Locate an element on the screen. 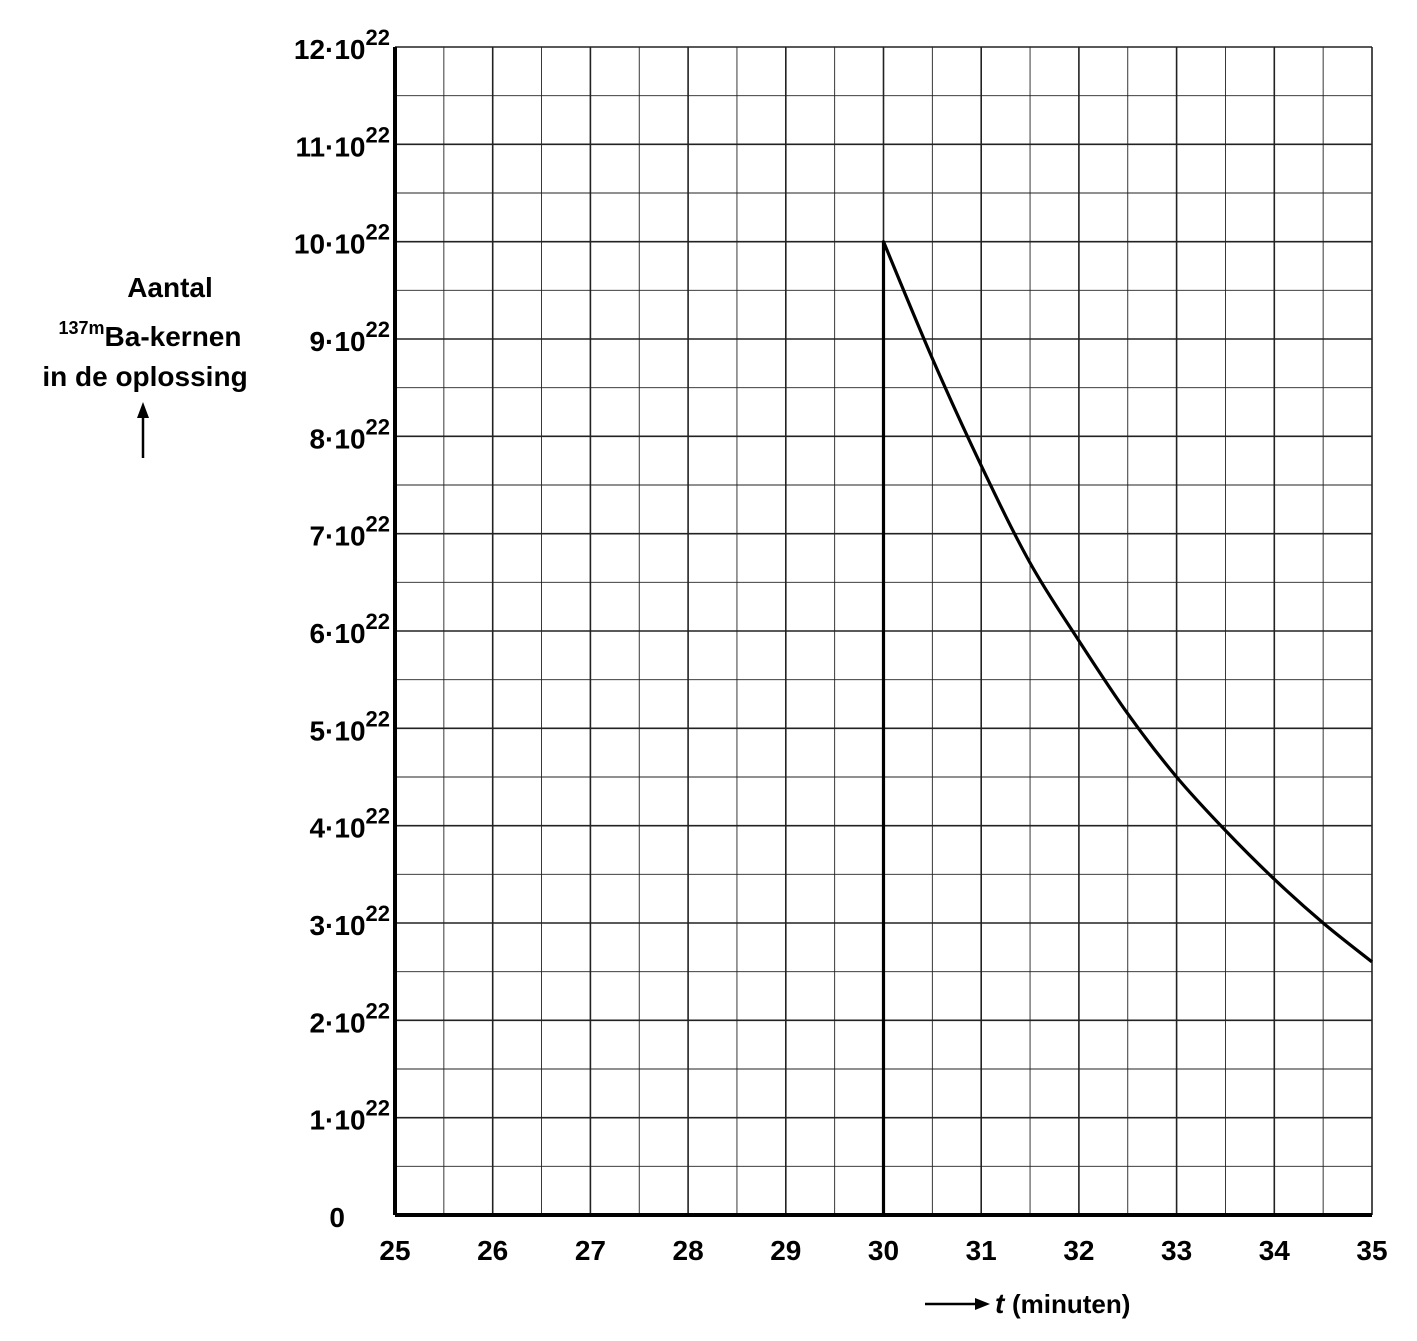 The height and width of the screenshot is (1341, 1417). y-tick-label: 4·10²² is located at coordinates (349, 824).